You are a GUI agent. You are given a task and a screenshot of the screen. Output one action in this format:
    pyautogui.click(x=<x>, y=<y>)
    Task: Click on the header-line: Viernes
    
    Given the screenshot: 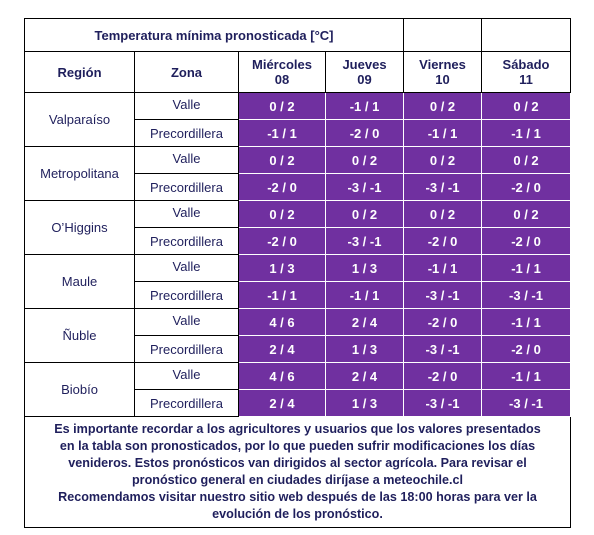 What is the action you would take?
    pyautogui.click(x=442, y=64)
    